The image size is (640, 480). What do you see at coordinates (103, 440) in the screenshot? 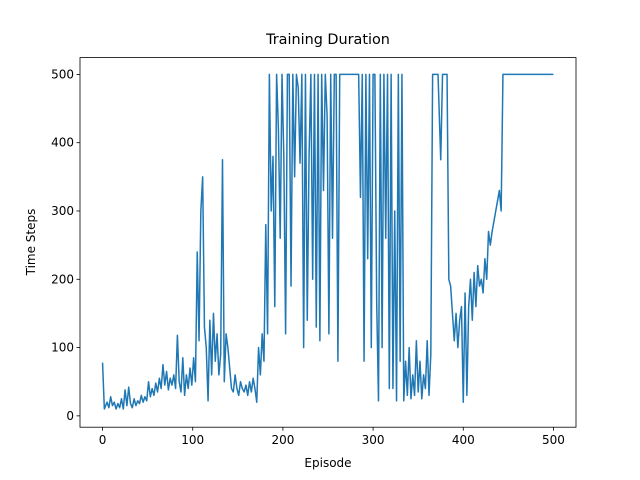
I see `x-tick-label: 0` at bounding box center [103, 440].